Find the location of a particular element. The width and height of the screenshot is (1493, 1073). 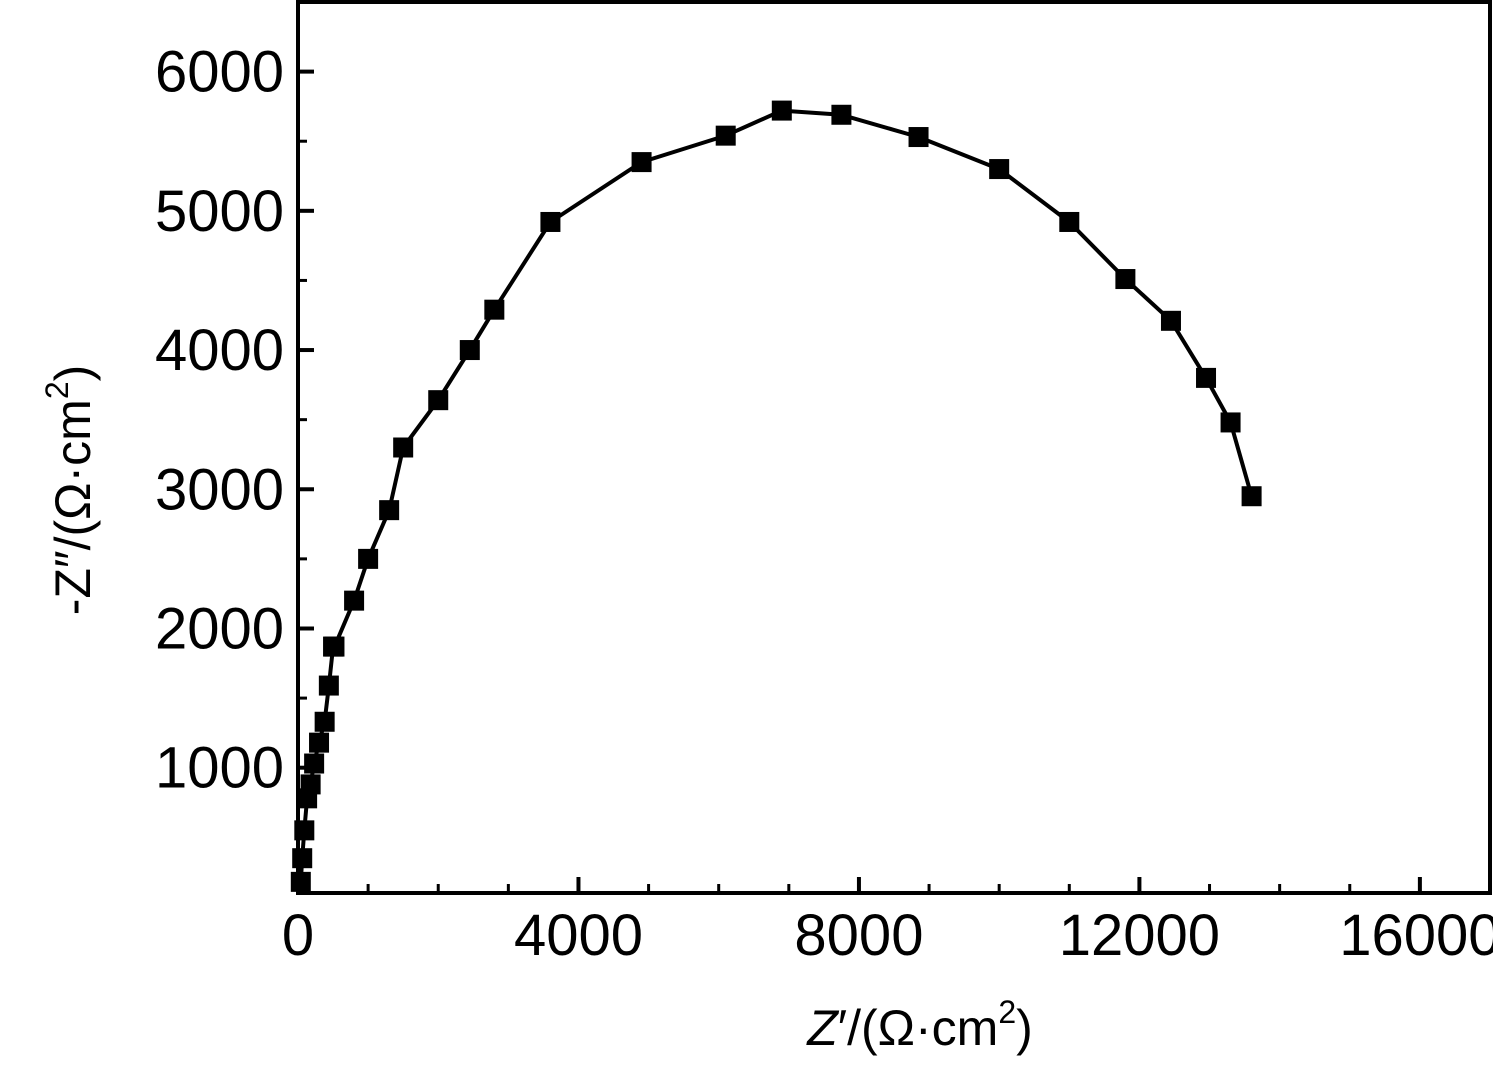

x-tick-label: 0 is located at coordinates (298, 935).